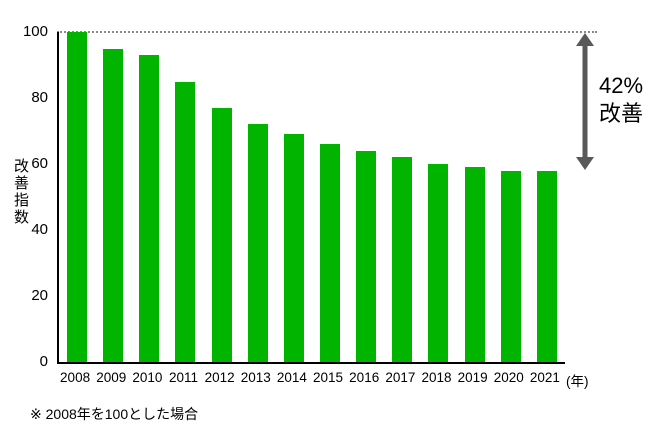 The height and width of the screenshot is (434, 650). Describe the element at coordinates (39, 97) in the screenshot. I see `y-tick-label: 80` at that location.